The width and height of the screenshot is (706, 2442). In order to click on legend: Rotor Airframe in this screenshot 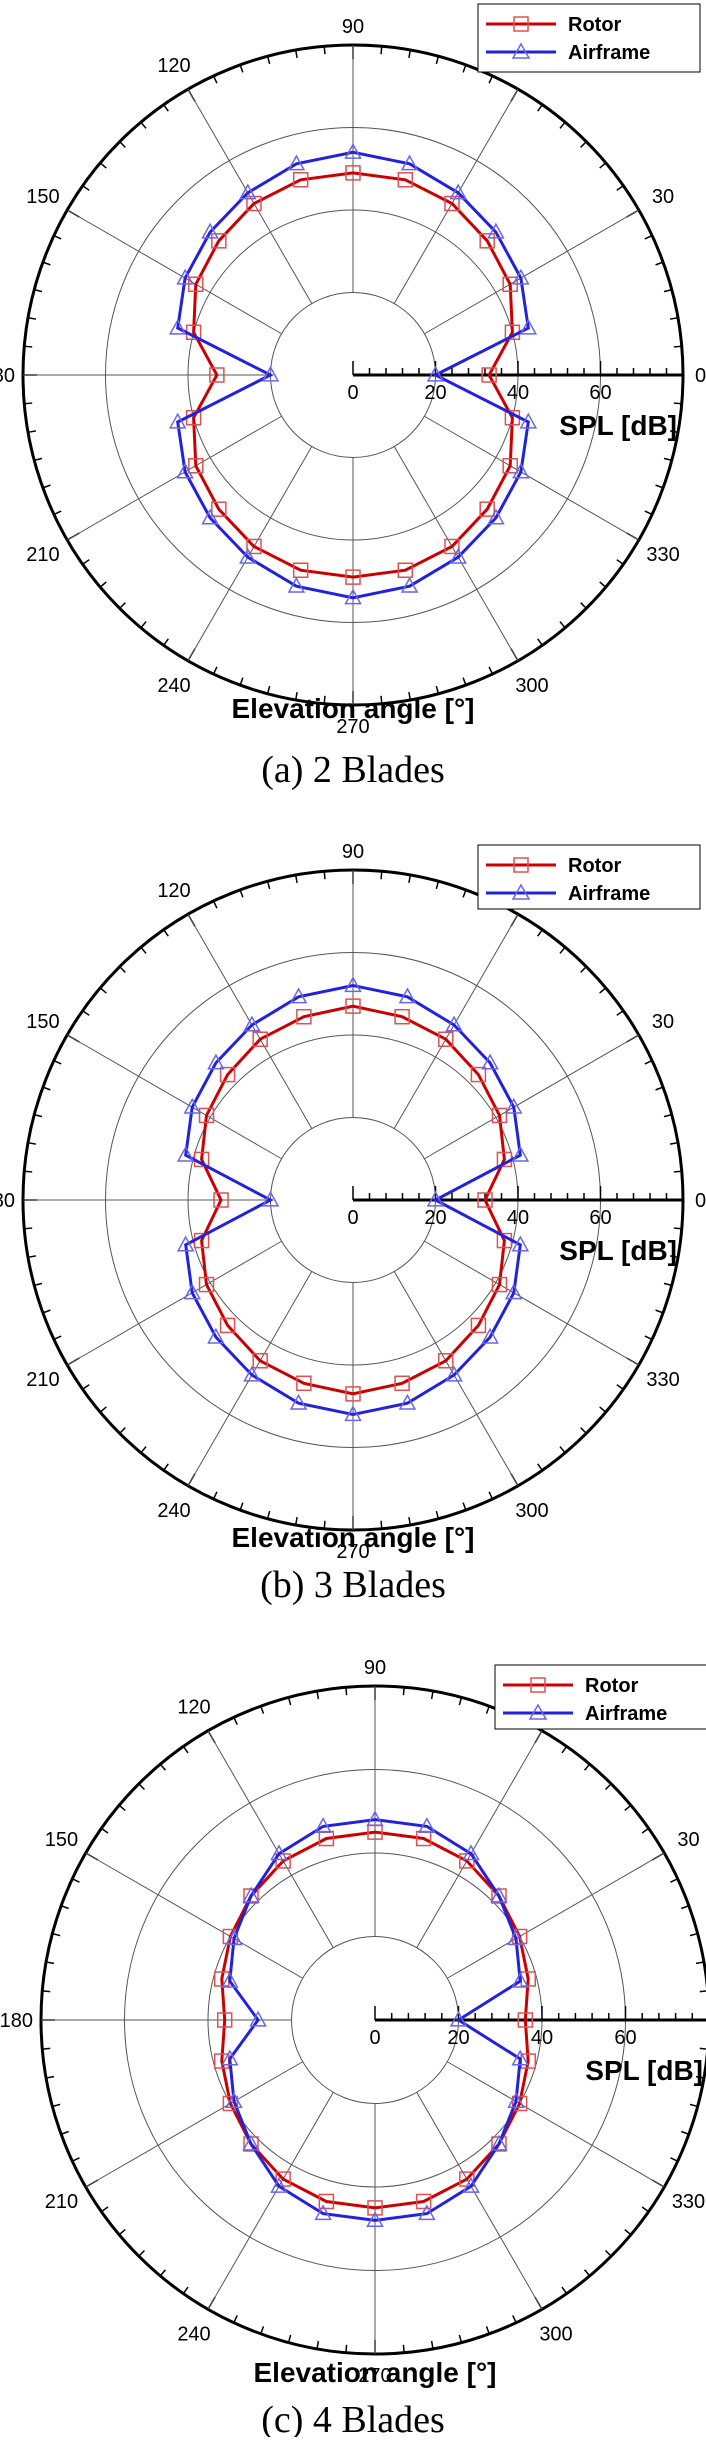, I will do `click(600, 1697)`.